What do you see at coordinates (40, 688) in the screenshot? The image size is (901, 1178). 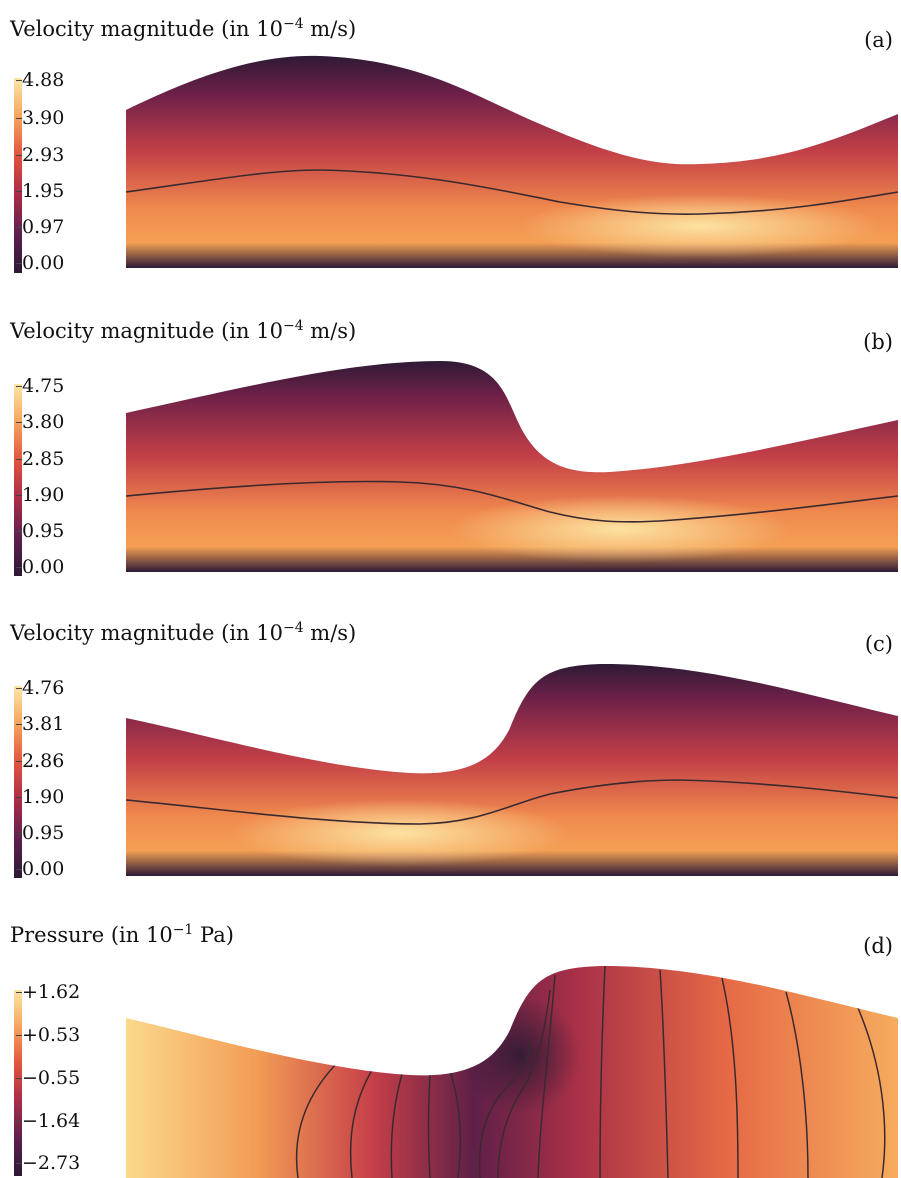 I see `colorbar-tick: 4.76` at bounding box center [40, 688].